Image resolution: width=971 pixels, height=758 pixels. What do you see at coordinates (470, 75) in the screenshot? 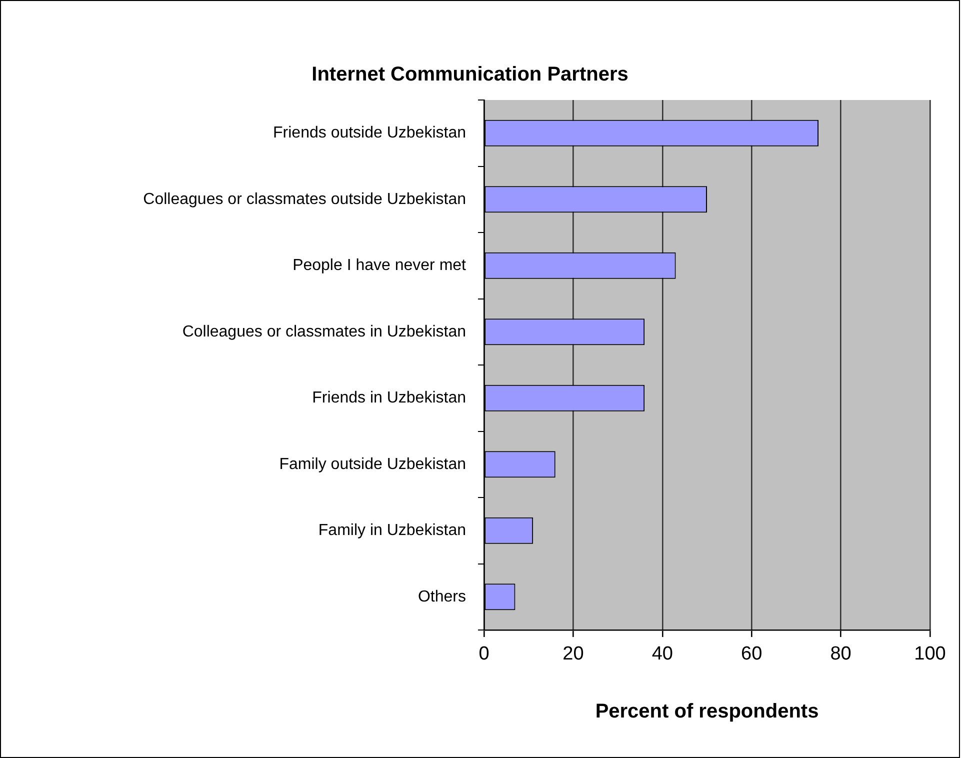
I see `chart-title: Internet Communication Partners` at bounding box center [470, 75].